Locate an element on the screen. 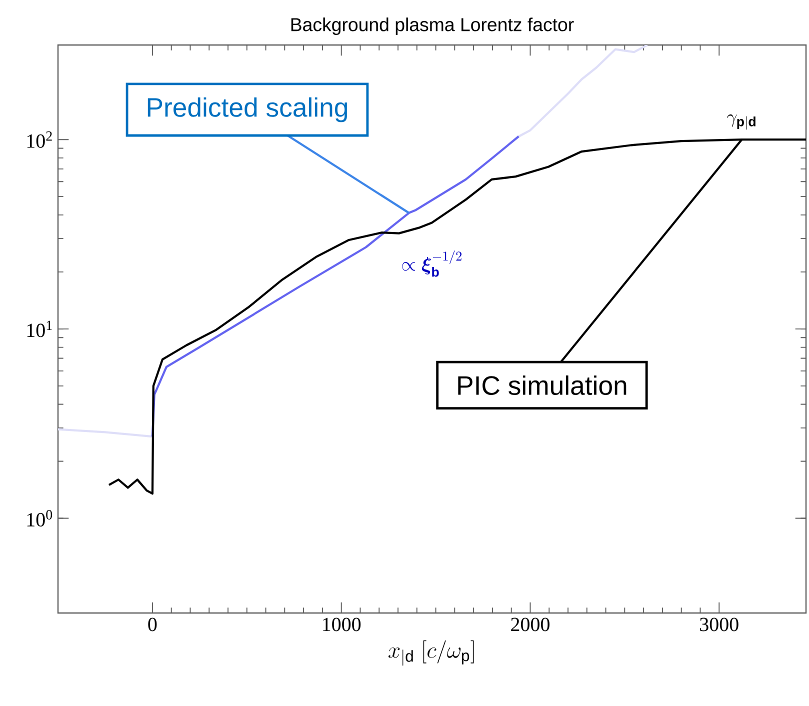 This screenshot has height=706, width=809. x-tick-label: 1000 is located at coordinates (342, 625).